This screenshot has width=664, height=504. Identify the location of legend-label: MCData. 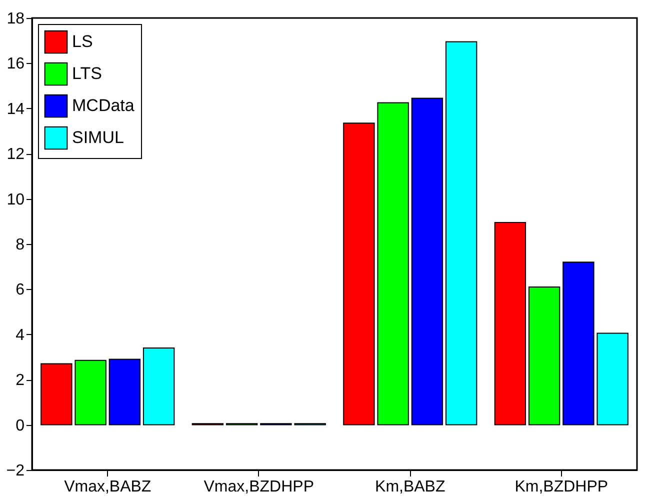
(103, 105).